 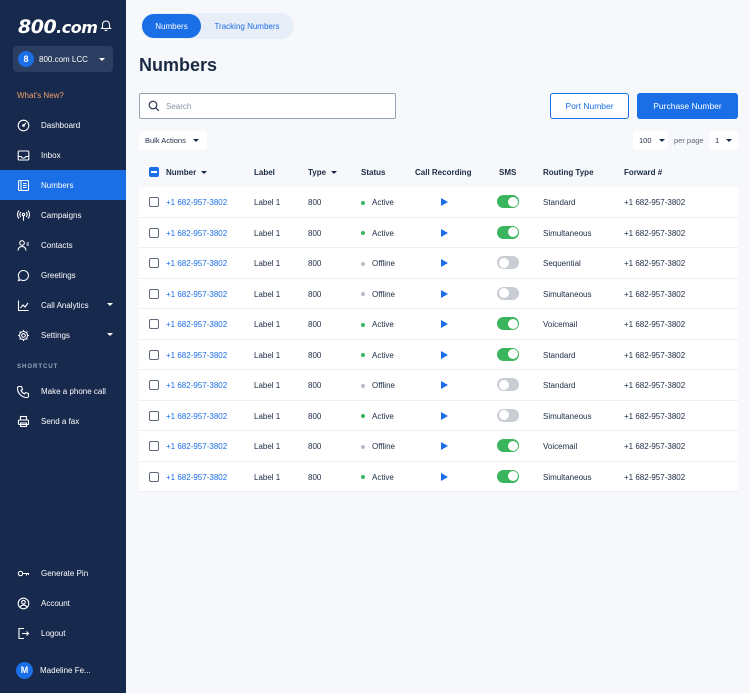 I want to click on column-header-type: Type, so click(x=323, y=172).